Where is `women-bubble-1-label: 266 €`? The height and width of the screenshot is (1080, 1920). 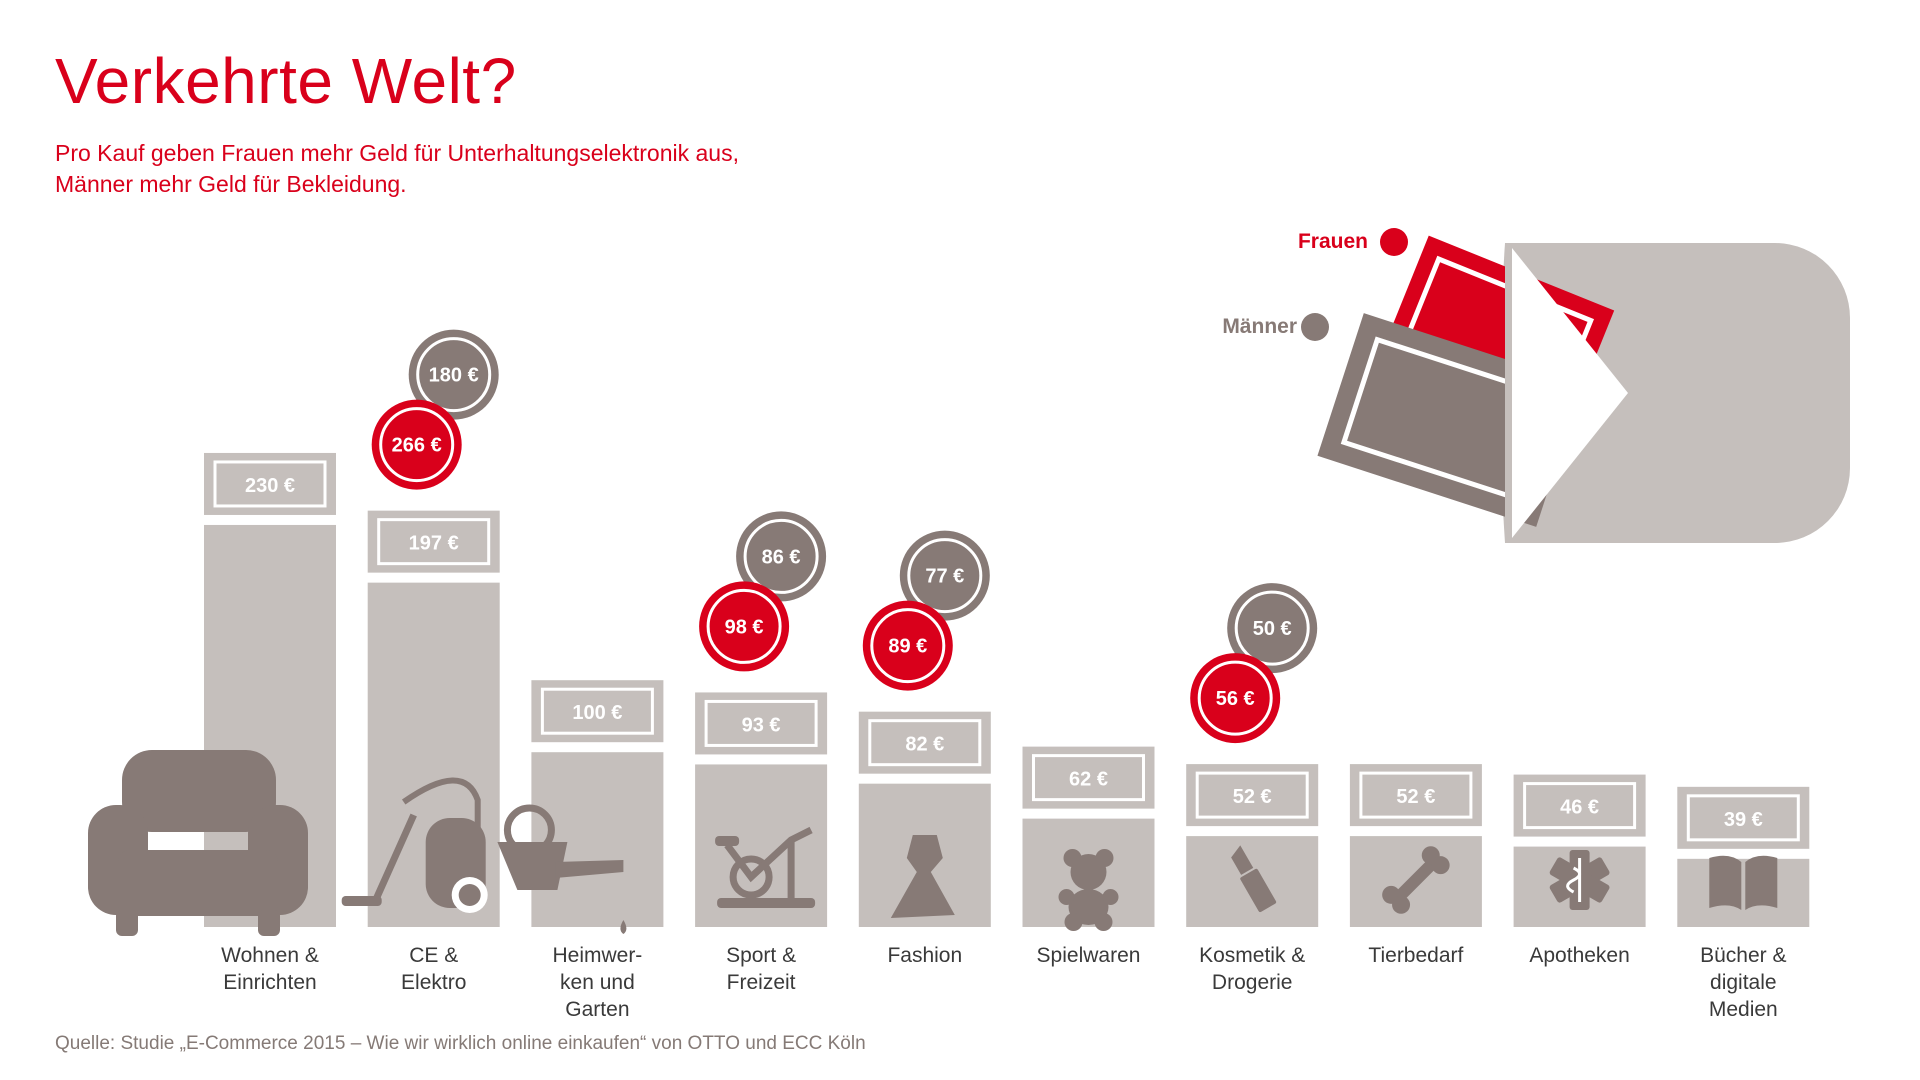
women-bubble-1-label: 266 € is located at coordinates (417, 446).